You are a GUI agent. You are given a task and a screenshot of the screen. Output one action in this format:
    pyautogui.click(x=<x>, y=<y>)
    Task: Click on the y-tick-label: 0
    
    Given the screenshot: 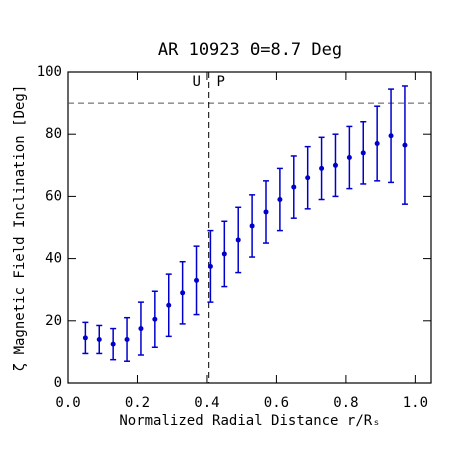 What is the action you would take?
    pyautogui.click(x=58, y=383)
    